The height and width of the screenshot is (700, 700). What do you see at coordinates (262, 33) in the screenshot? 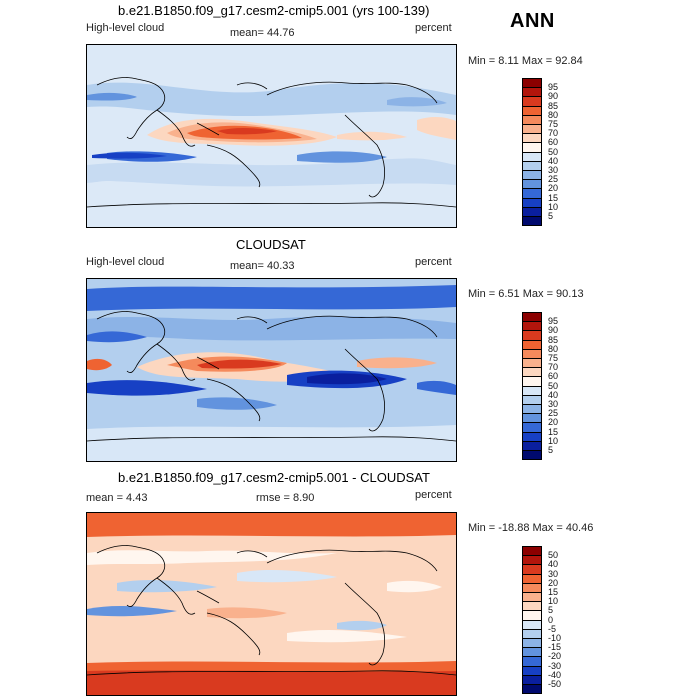
I see `panel-1-mean: mean= 44.76` at bounding box center [262, 33].